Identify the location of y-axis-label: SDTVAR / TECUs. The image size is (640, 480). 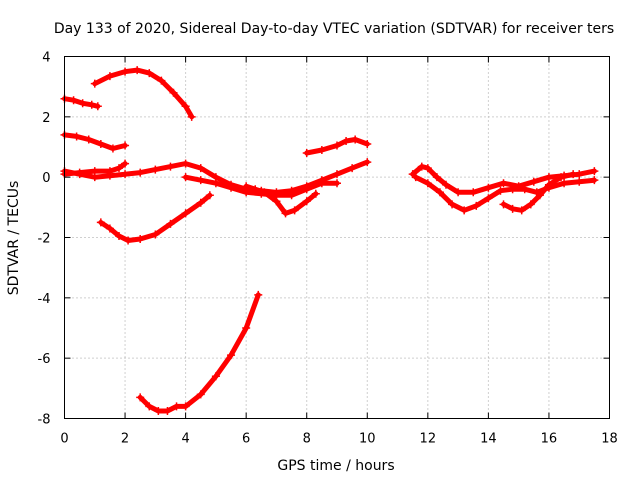
(14, 238).